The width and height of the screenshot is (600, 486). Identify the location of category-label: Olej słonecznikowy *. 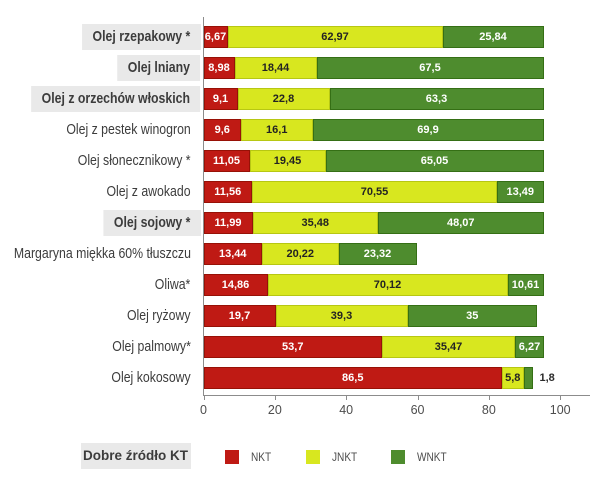
(134, 160).